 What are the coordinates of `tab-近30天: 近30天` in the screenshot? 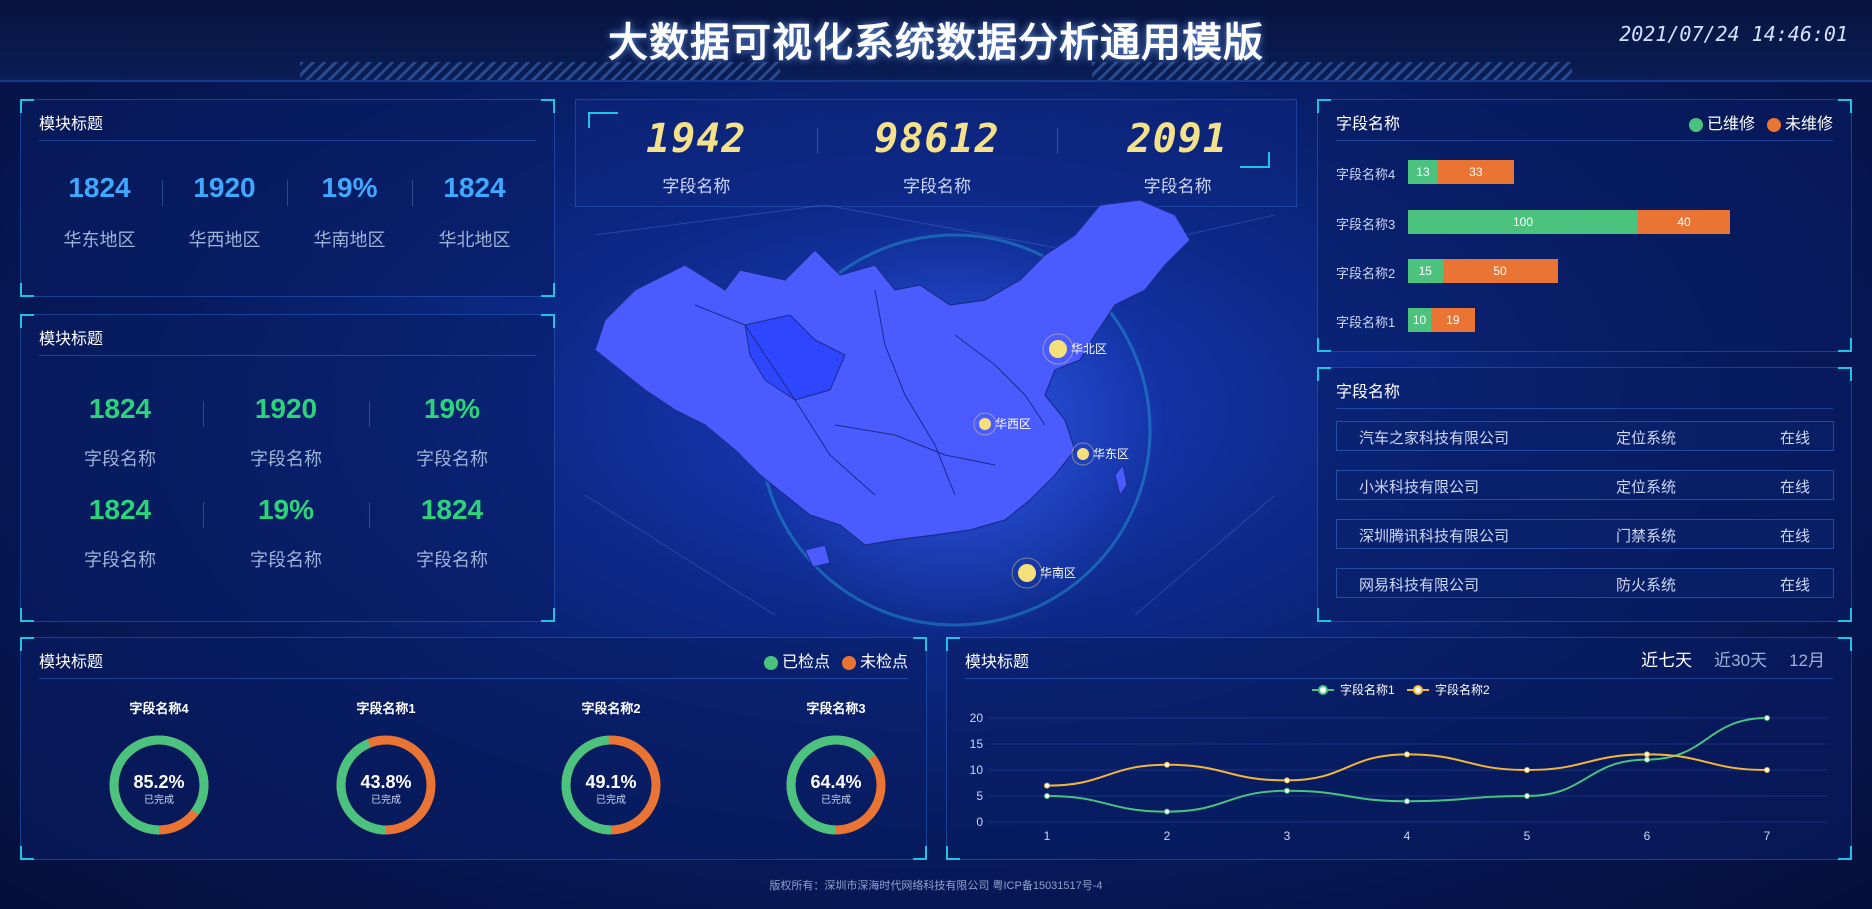 It's located at (1741, 660).